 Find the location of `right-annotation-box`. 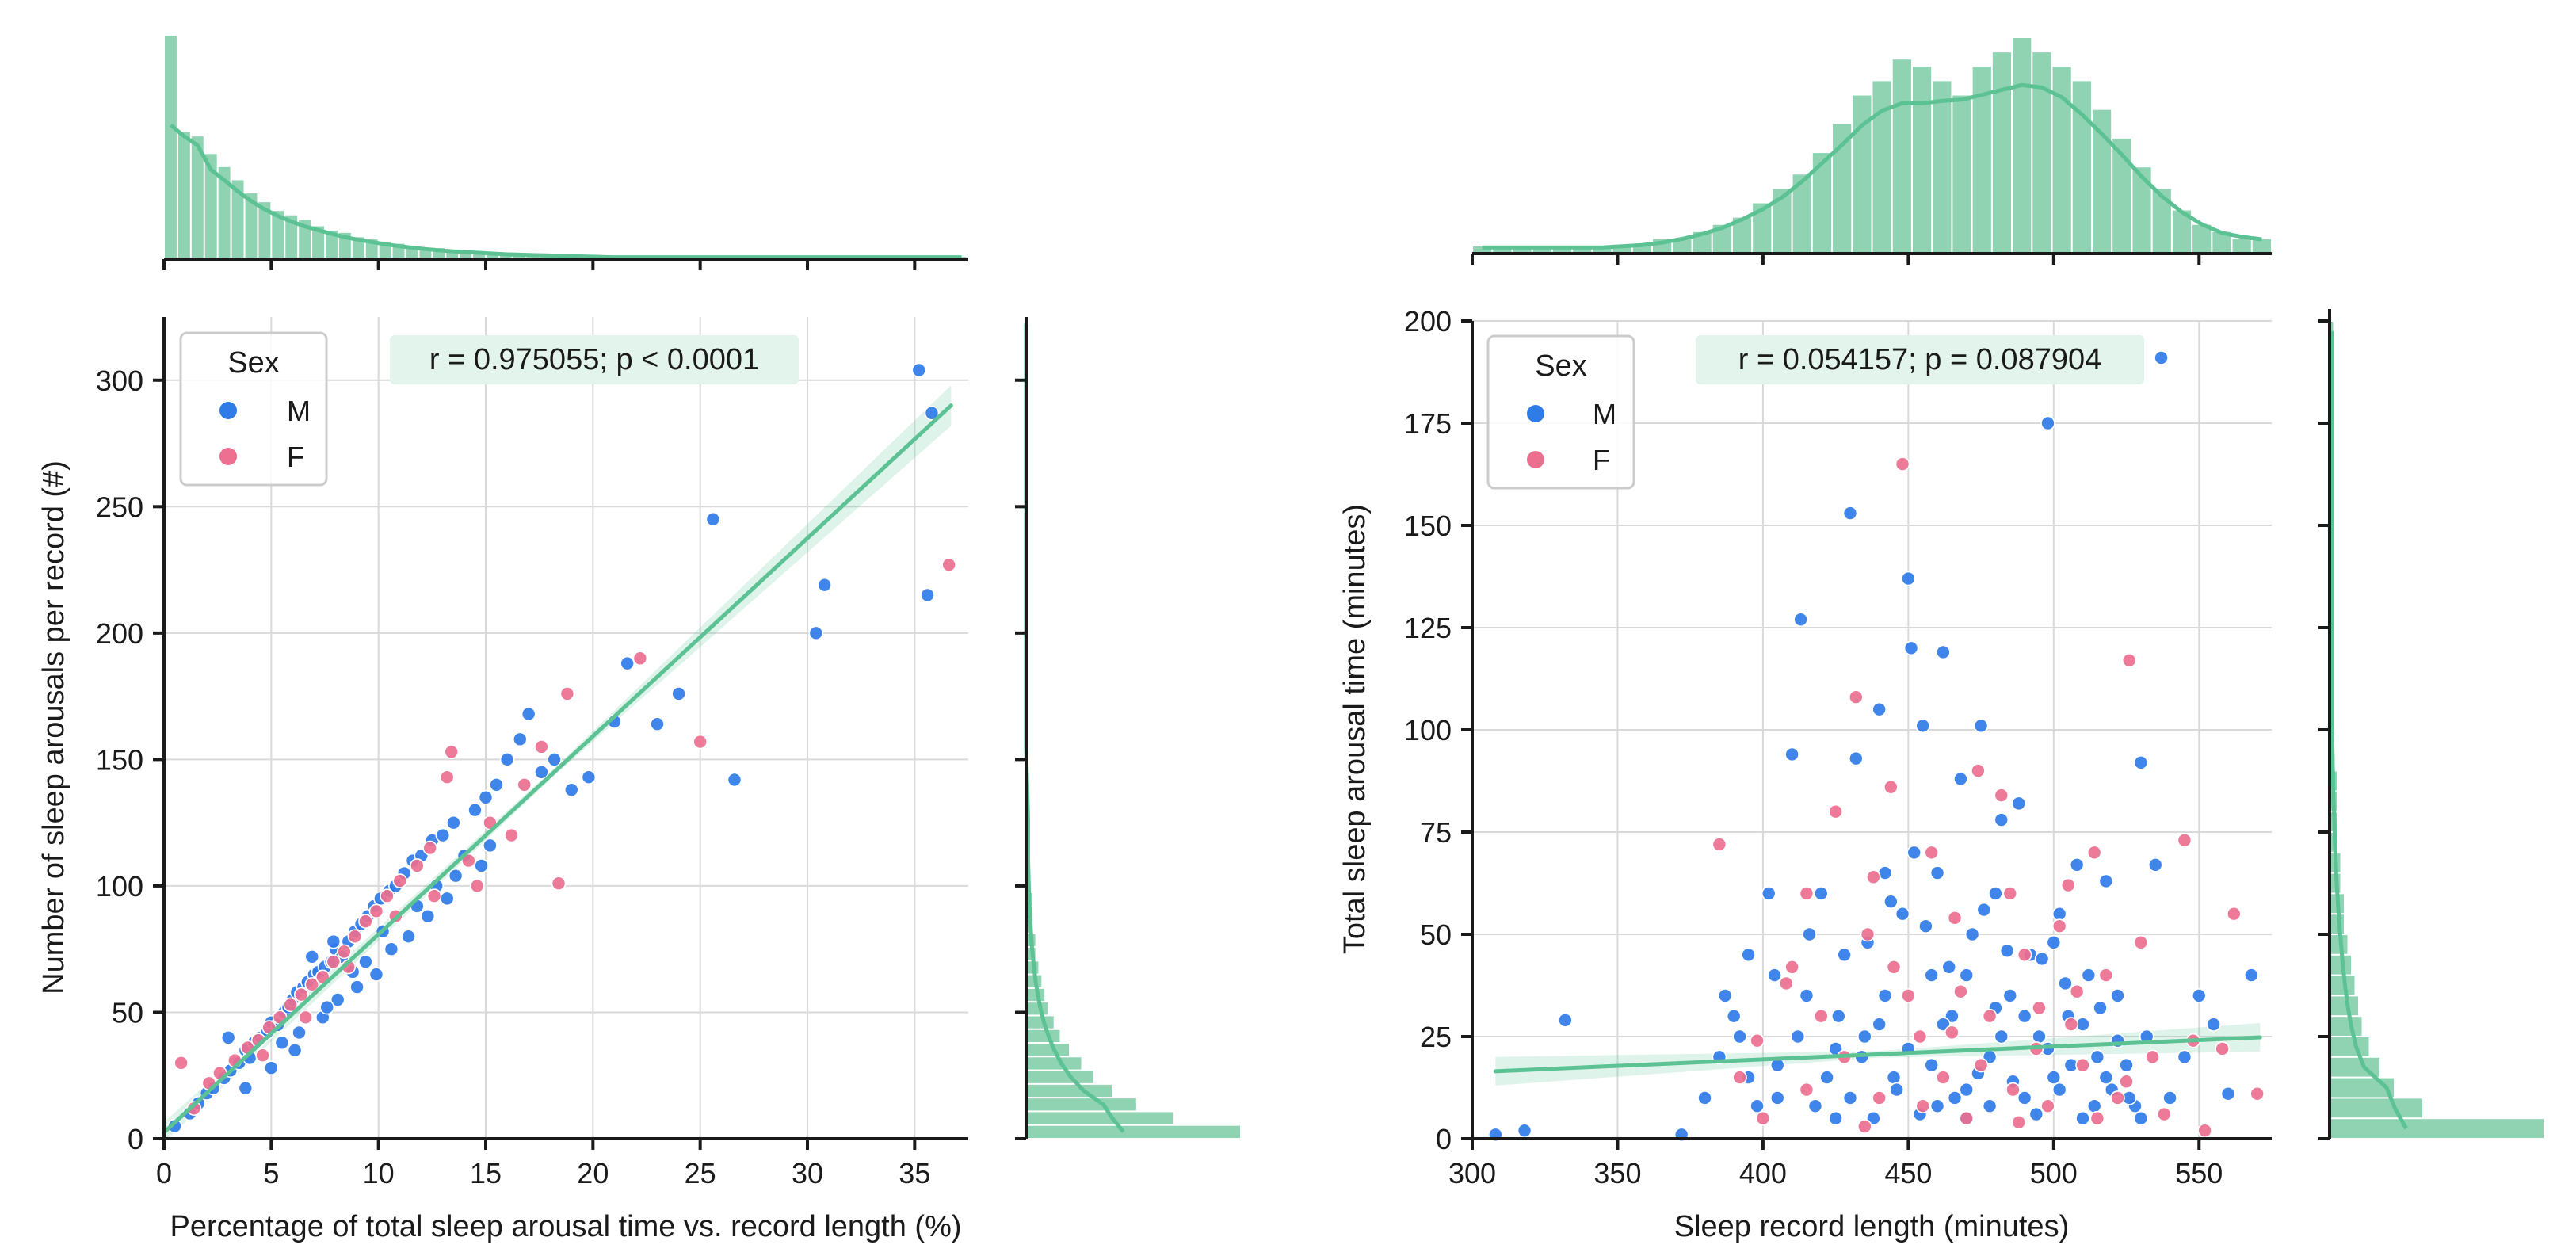

right-annotation-box is located at coordinates (1920, 359).